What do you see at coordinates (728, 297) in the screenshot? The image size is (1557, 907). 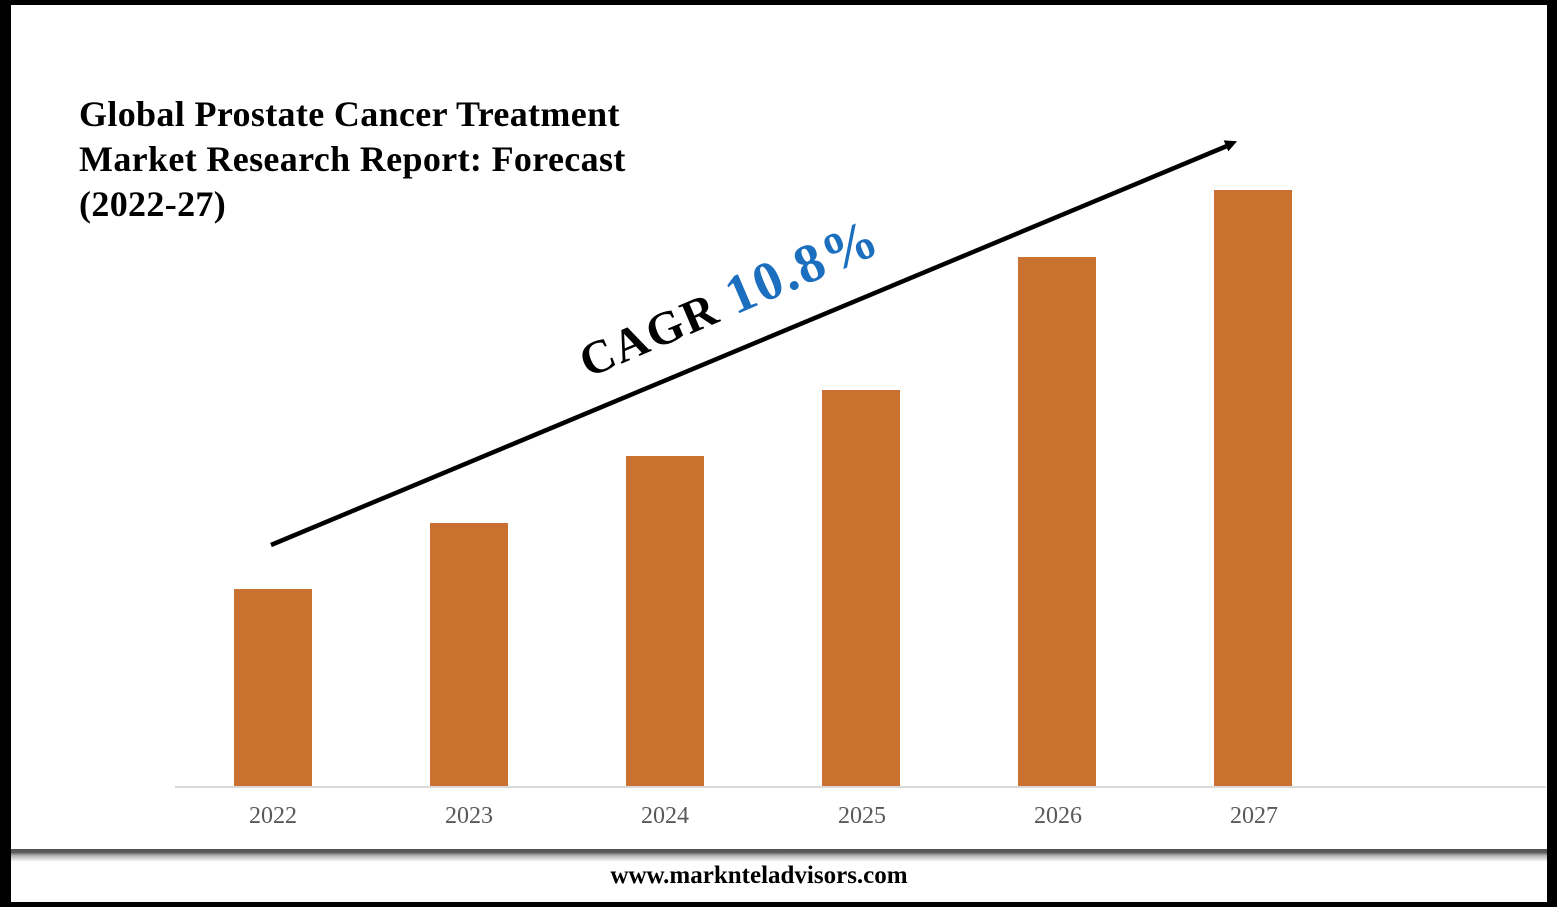 I see `svg-text: CAGR 10.8%` at bounding box center [728, 297].